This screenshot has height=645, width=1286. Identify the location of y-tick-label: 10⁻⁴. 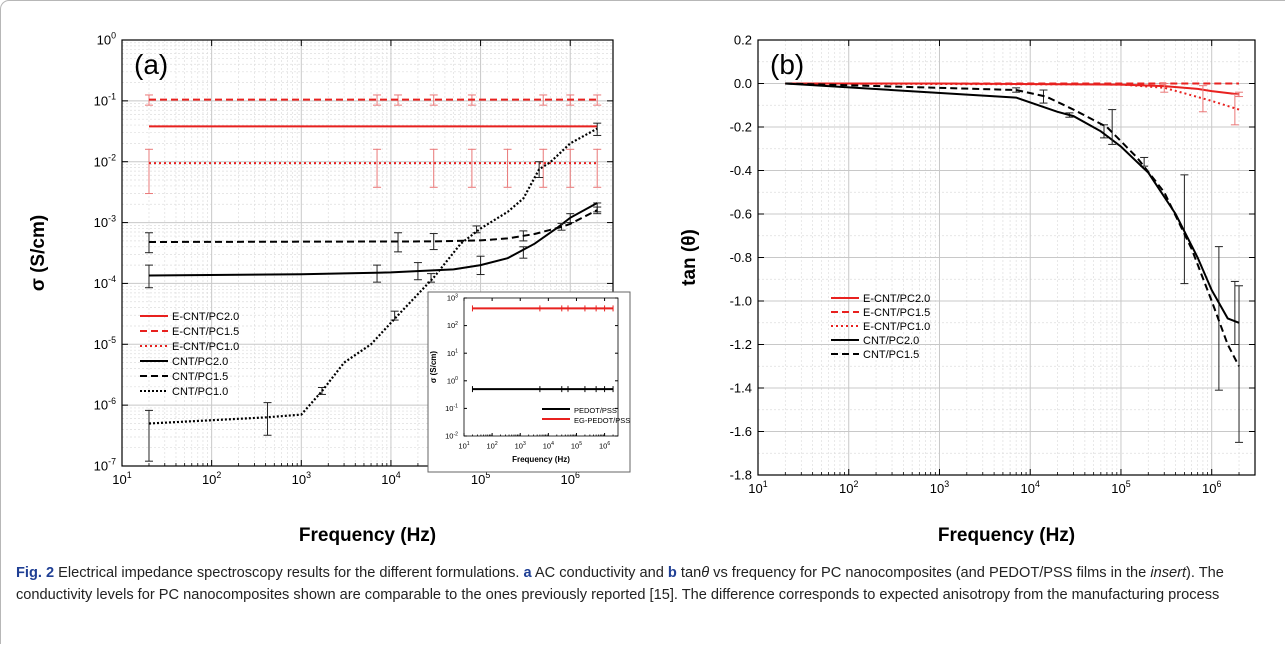
(105, 282).